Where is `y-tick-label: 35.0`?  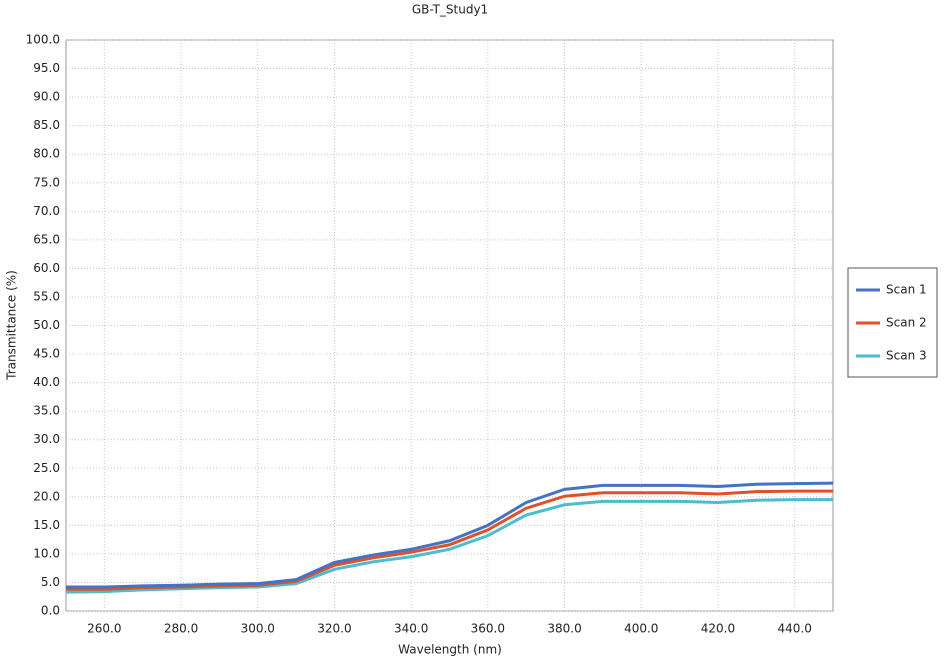 y-tick-label: 35.0 is located at coordinates (46, 411).